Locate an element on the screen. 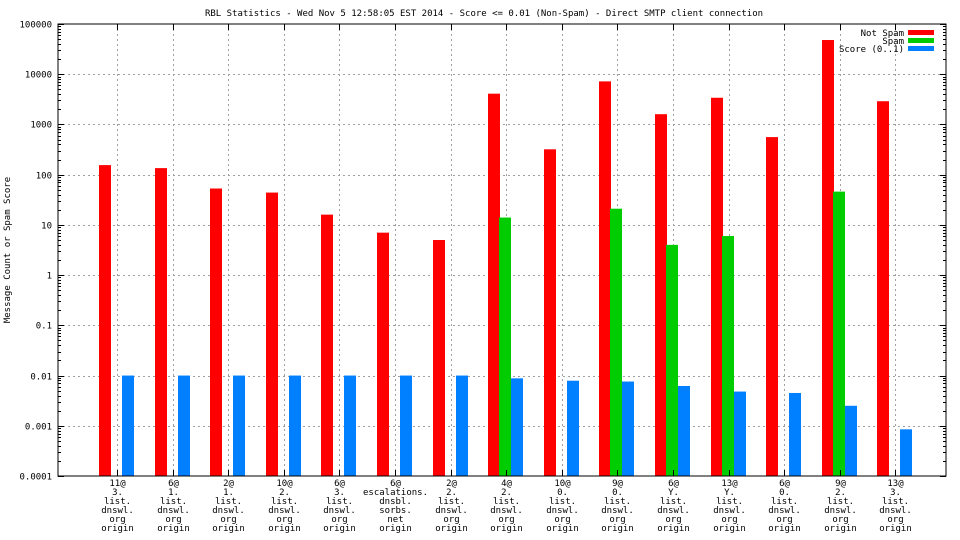  y-tick-label: 0.001 is located at coordinates (38, 428).